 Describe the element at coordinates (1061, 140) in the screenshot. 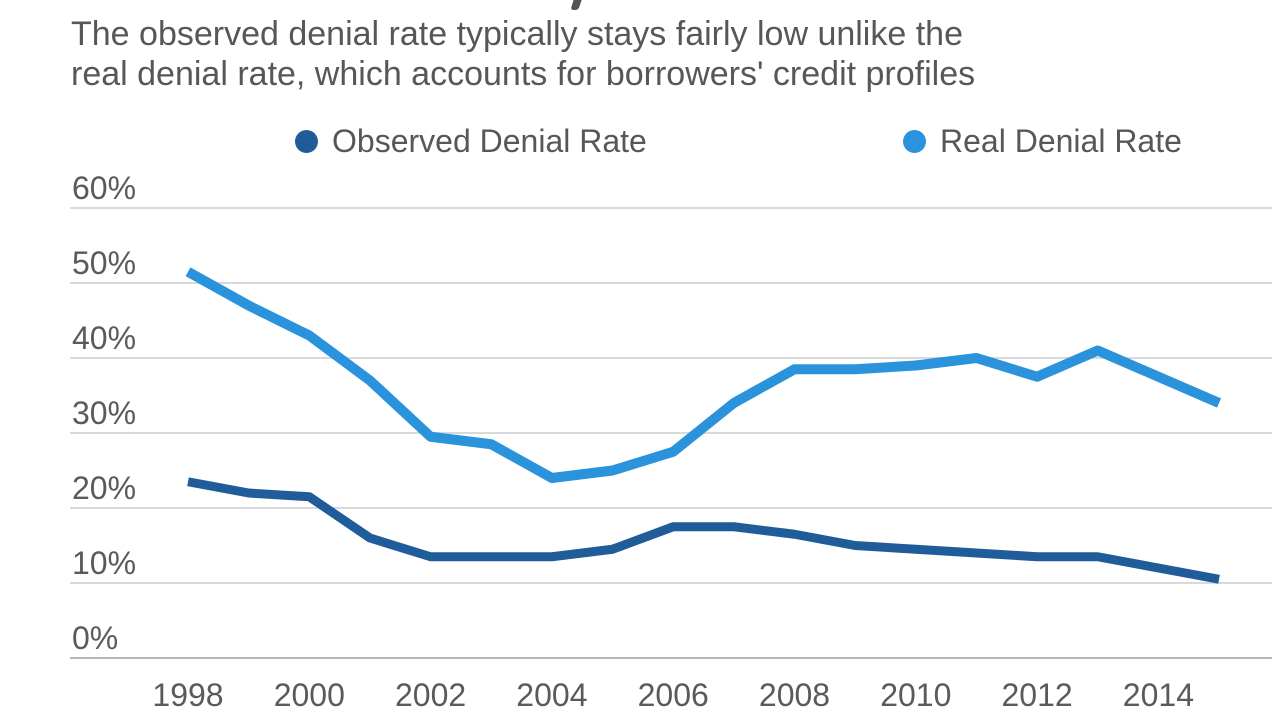

I see `legend-label-real: Real Denial Rate` at that location.